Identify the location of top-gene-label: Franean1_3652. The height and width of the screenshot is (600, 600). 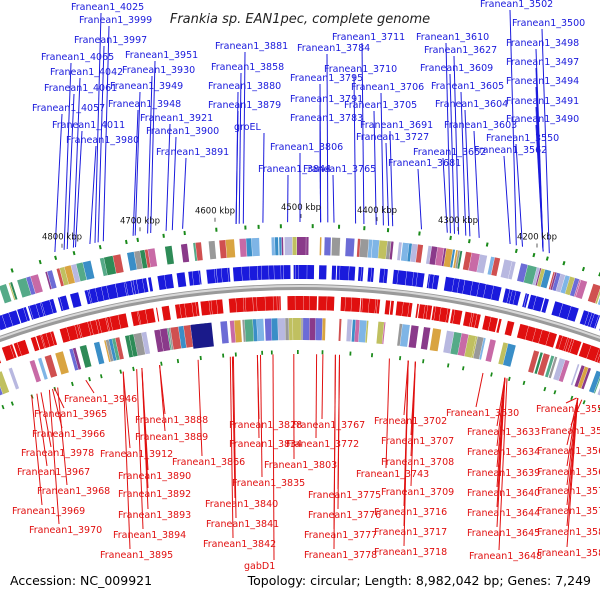
(449, 152).